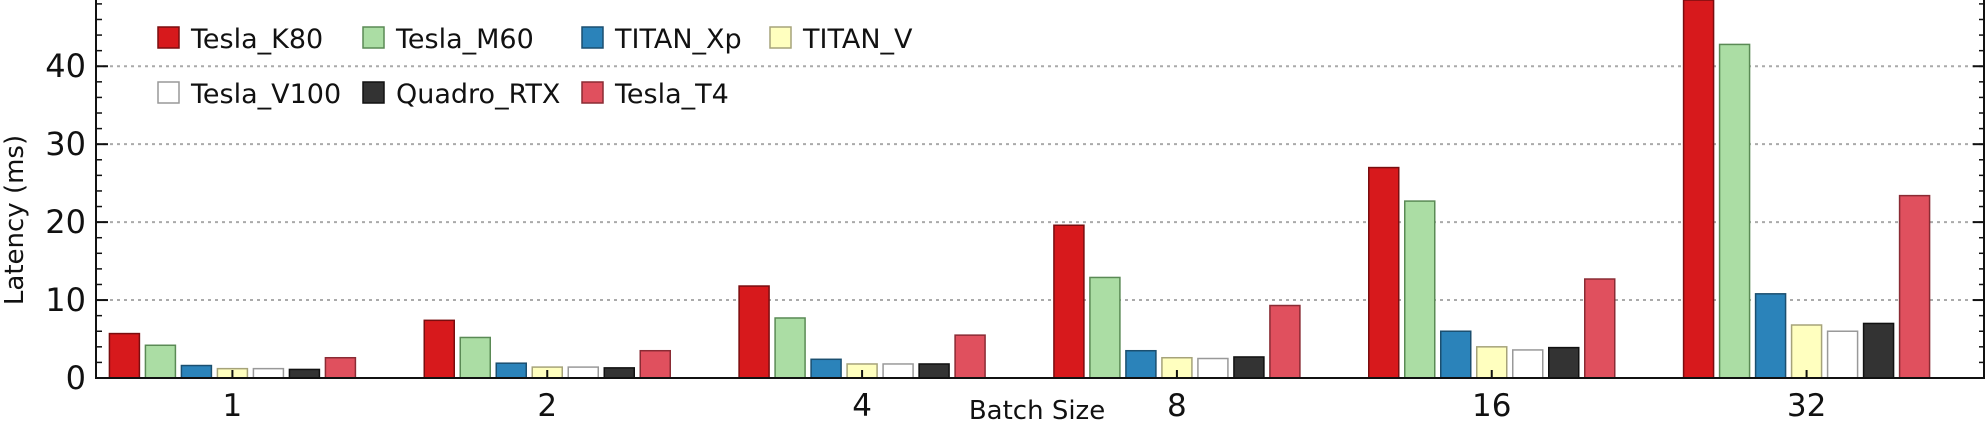 The height and width of the screenshot is (427, 1985). I want to click on legend-item-tesla_v100: Tesla_V100, so click(249, 94).